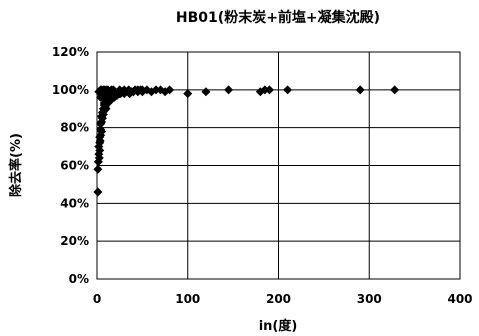  I want to click on y-tick-label: 0%, so click(79, 279).